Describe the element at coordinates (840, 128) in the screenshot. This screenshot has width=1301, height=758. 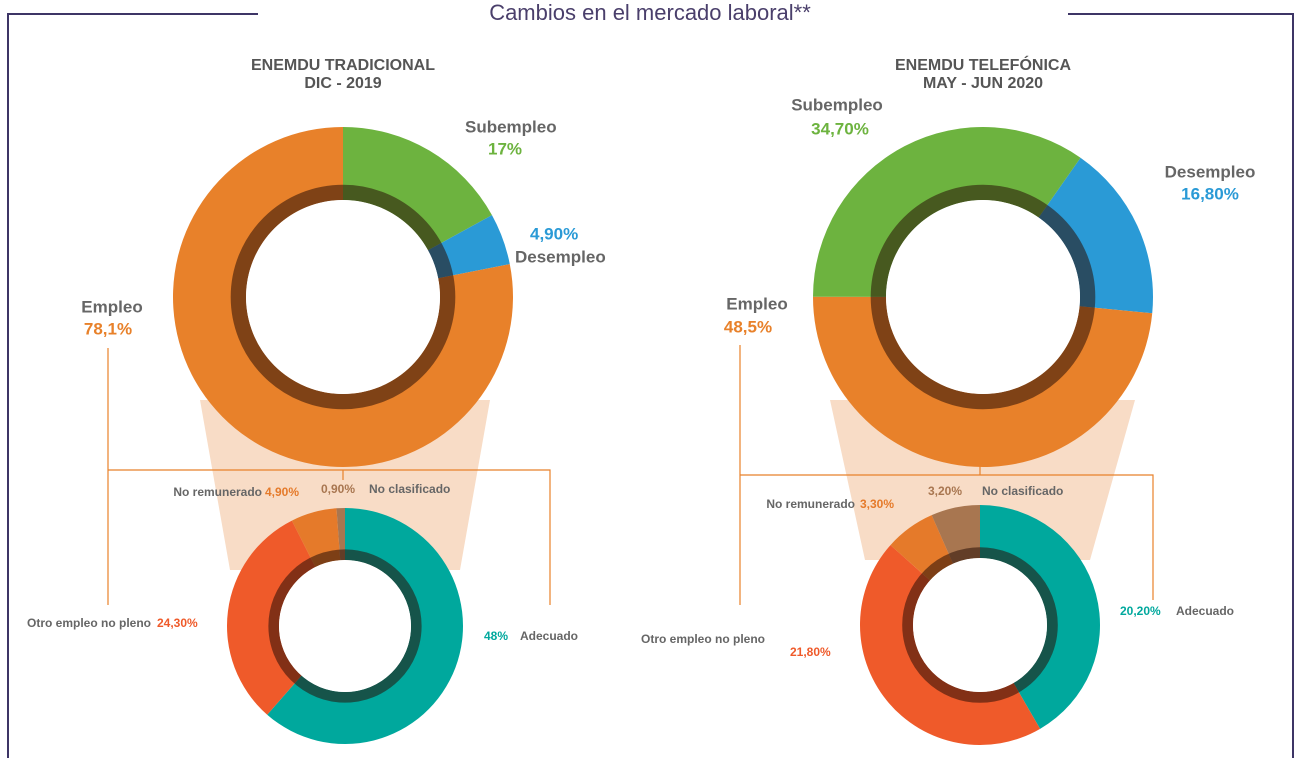
I see `value-label: 34,70%` at that location.